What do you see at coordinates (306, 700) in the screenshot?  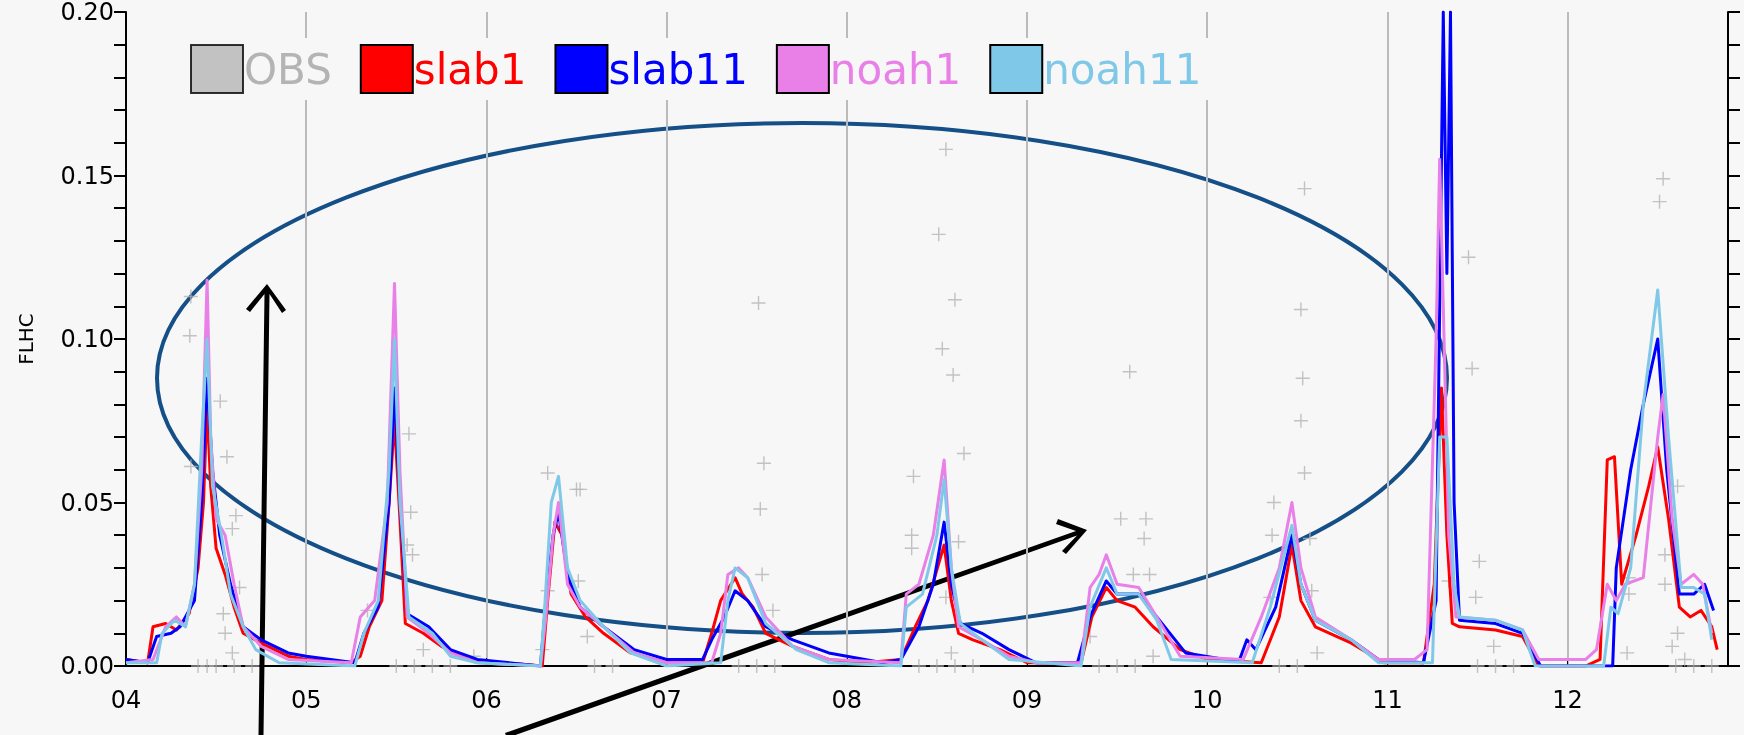 I see `x-tick-label: 05` at bounding box center [306, 700].